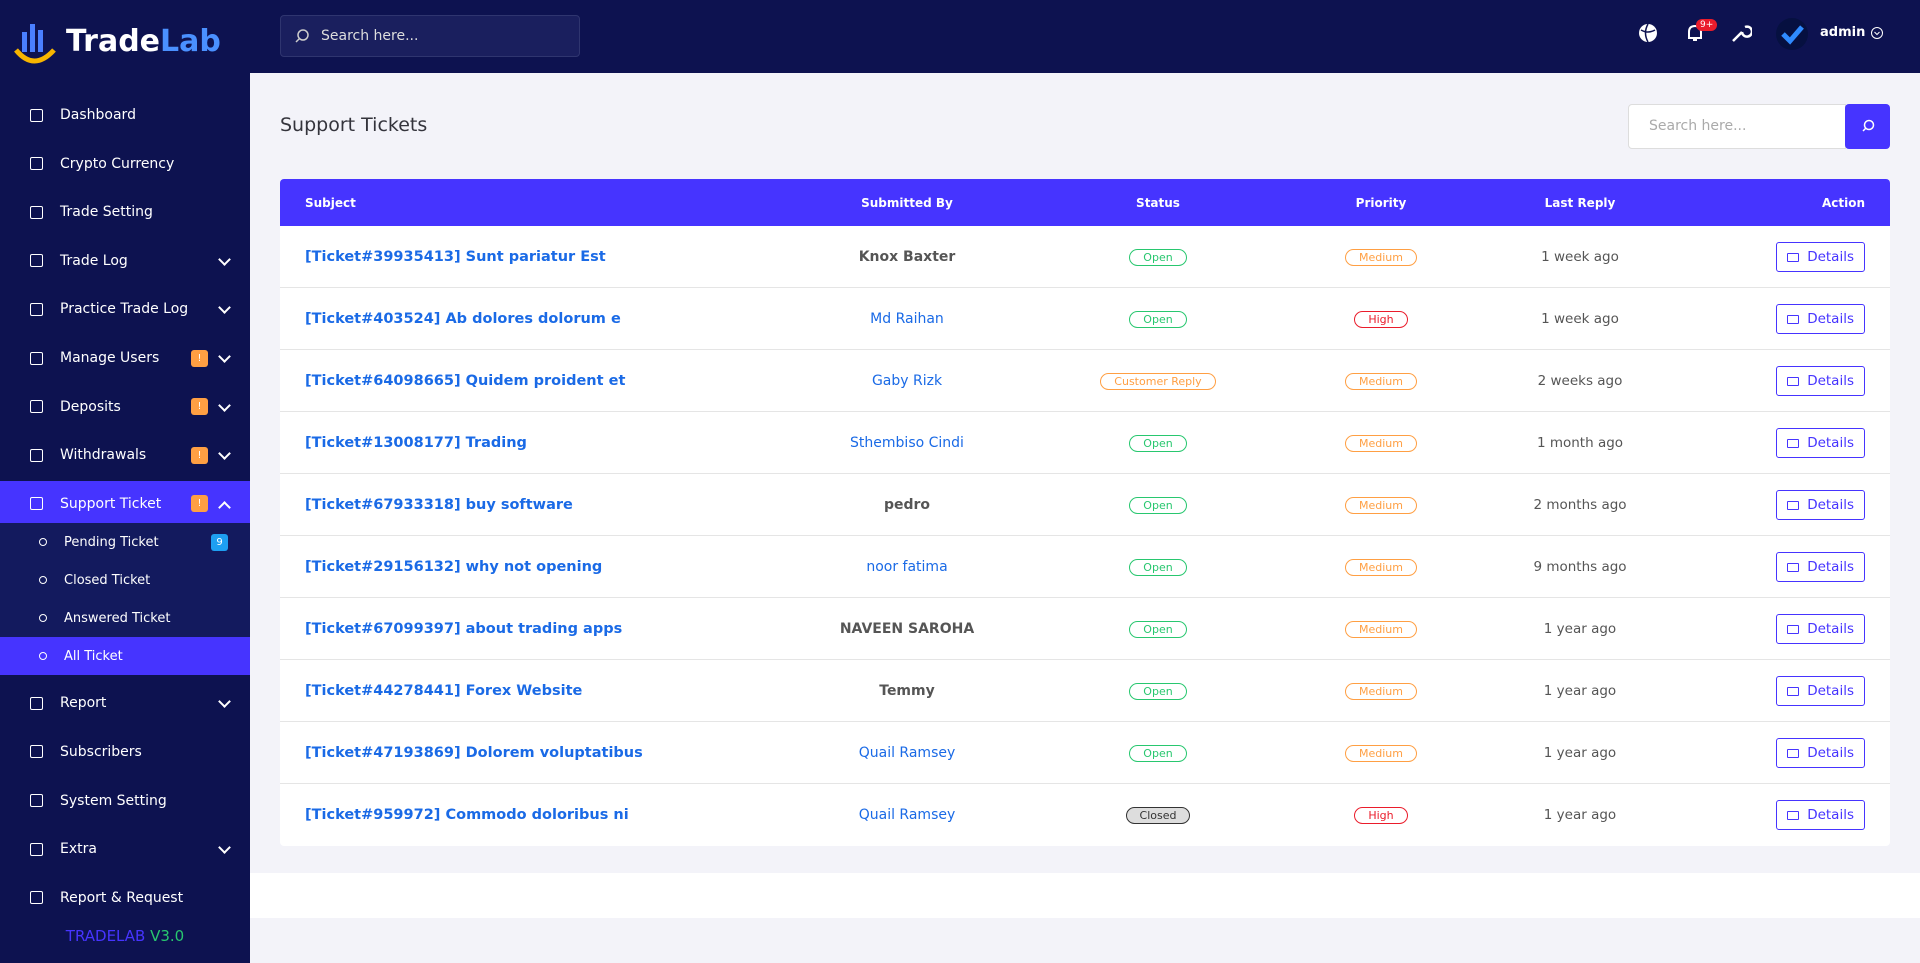 The height and width of the screenshot is (963, 1920). What do you see at coordinates (125, 503) in the screenshot?
I see `nav-item: Support Ticket!` at bounding box center [125, 503].